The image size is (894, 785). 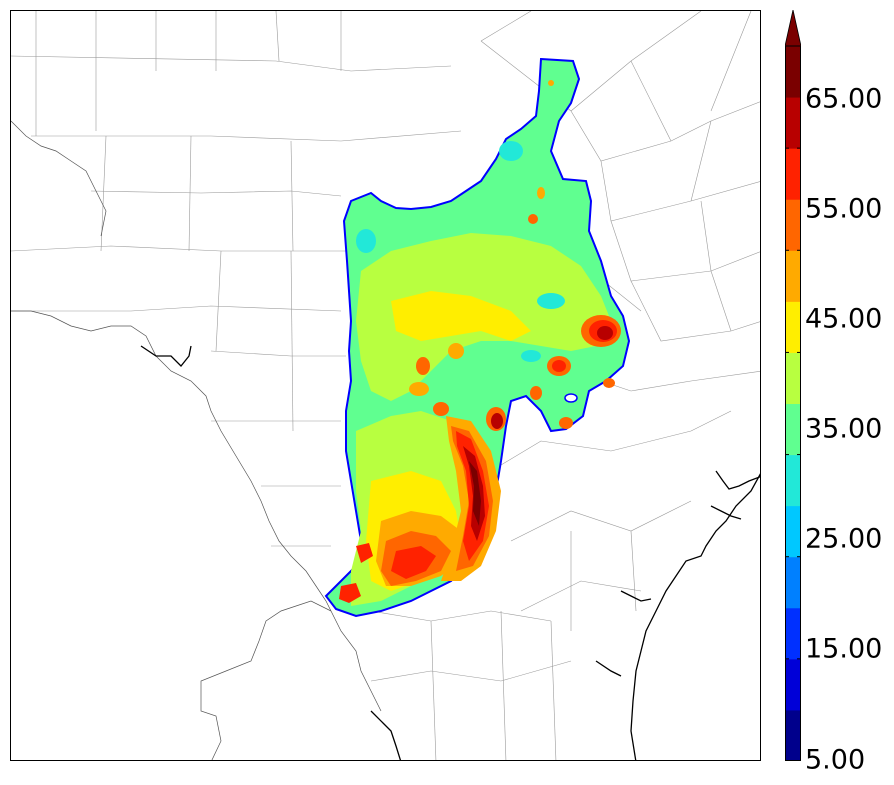 I want to click on colorbar, so click(x=793, y=385).